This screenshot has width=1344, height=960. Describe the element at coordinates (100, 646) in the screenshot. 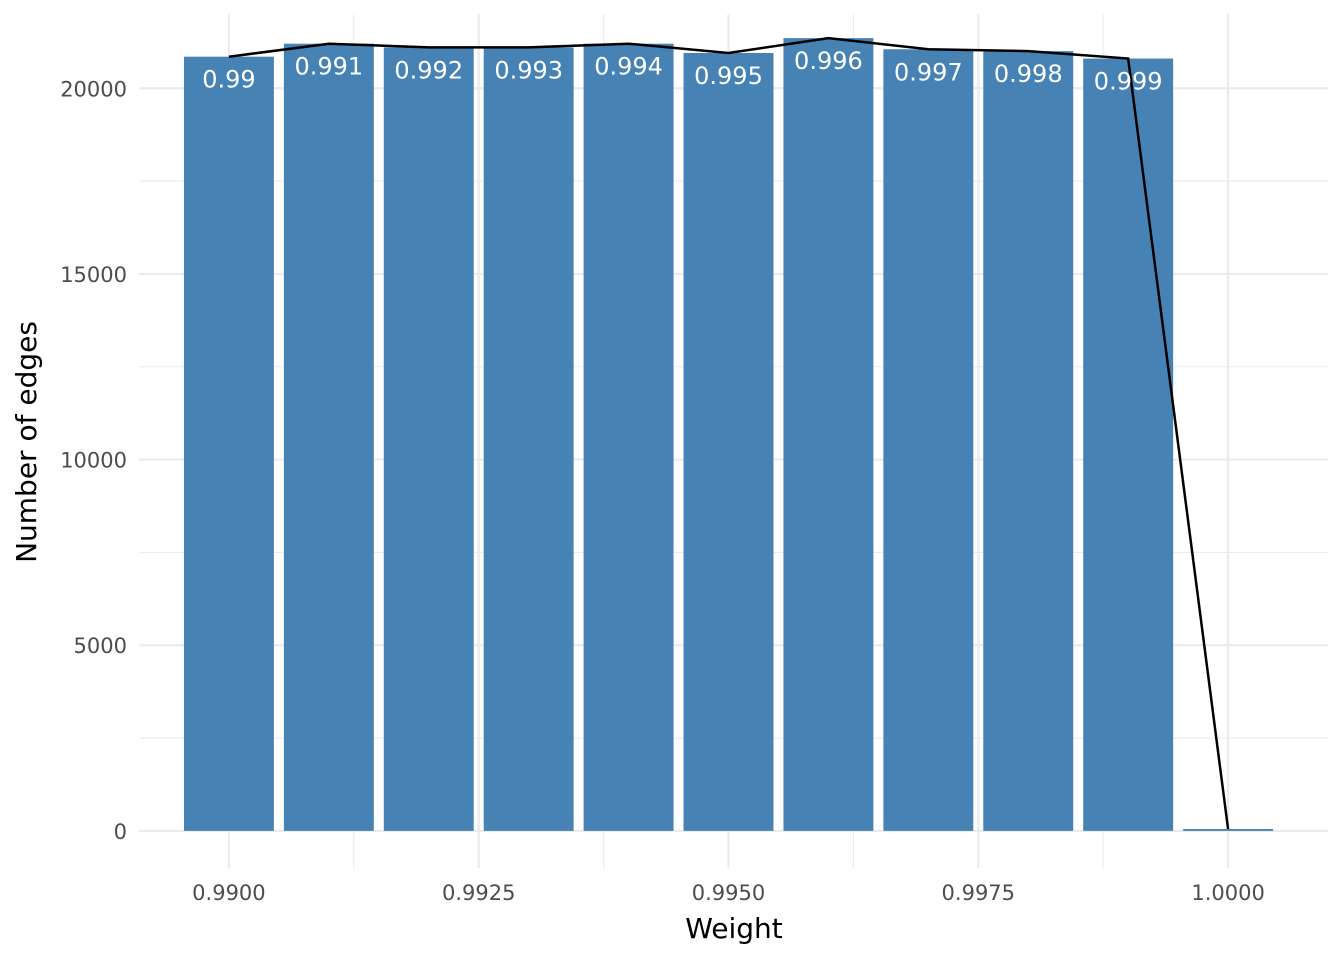

I see `y-tick-label: 5000` at that location.